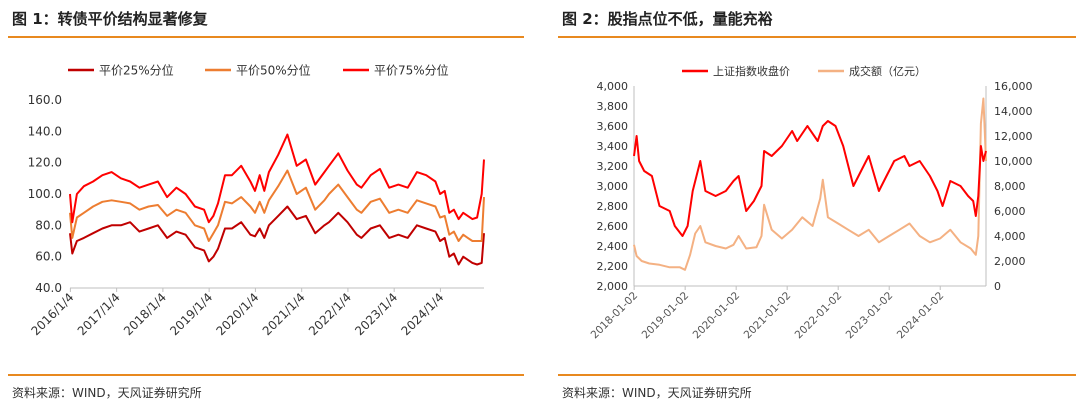 Image resolution: width=1080 pixels, height=415 pixels. Describe the element at coordinates (817, 37) in the screenshot. I see `right-title-divider` at that location.